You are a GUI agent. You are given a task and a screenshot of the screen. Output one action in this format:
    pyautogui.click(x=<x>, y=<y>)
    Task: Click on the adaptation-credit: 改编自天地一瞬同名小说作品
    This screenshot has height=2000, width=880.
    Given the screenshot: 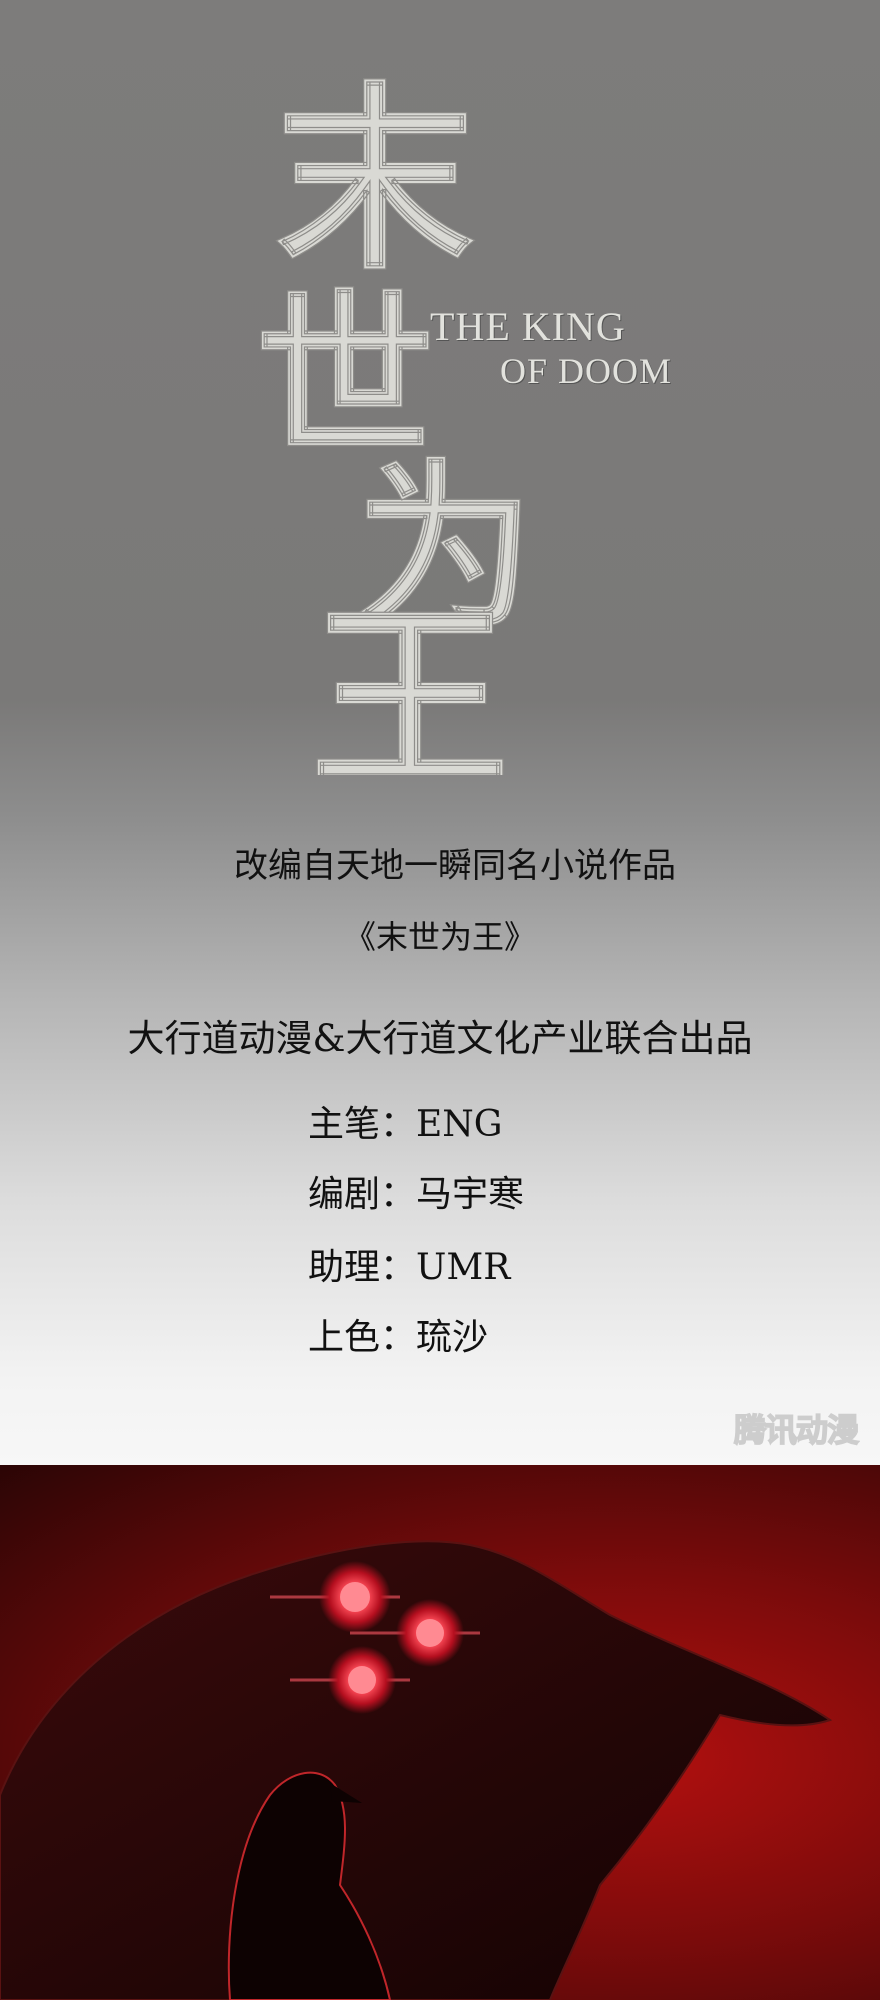 What is the action you would take?
    pyautogui.click(x=455, y=866)
    